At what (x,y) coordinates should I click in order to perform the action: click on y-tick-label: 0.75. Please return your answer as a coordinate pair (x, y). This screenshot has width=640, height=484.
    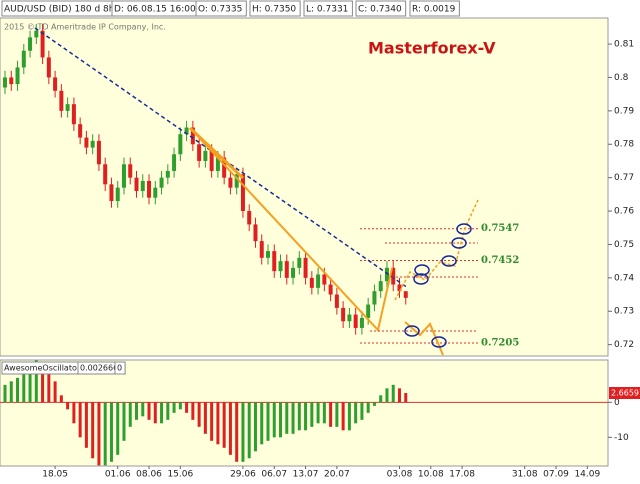
    Looking at the image, I should click on (624, 245).